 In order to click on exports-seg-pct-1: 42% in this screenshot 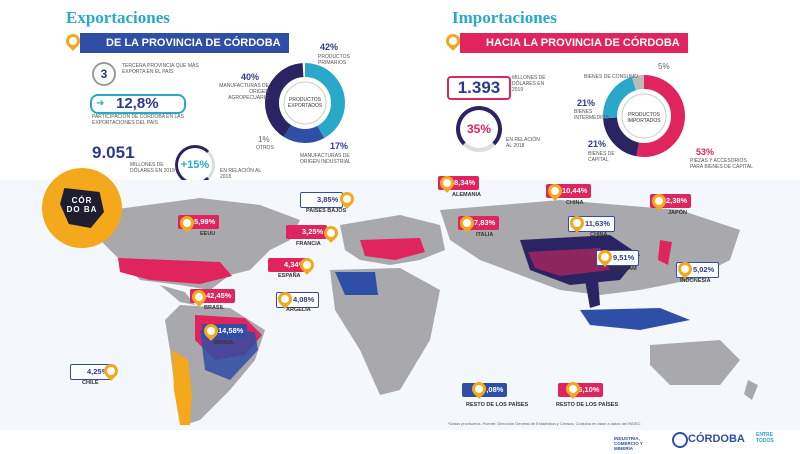, I will do `click(329, 47)`.